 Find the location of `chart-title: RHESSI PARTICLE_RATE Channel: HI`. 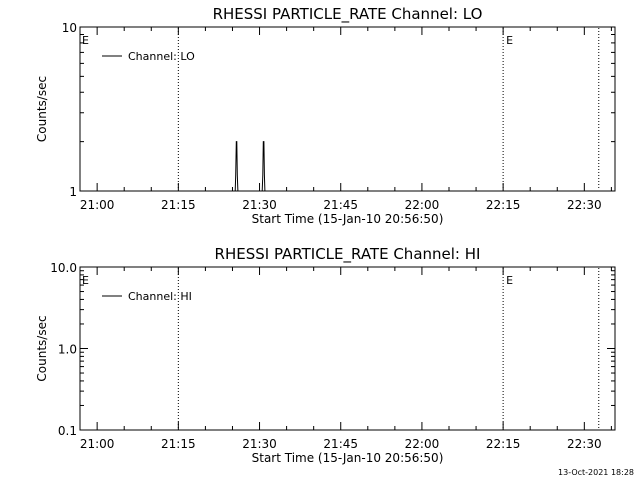

chart-title: RHESSI PARTICLE_RATE Channel: HI is located at coordinates (348, 254).